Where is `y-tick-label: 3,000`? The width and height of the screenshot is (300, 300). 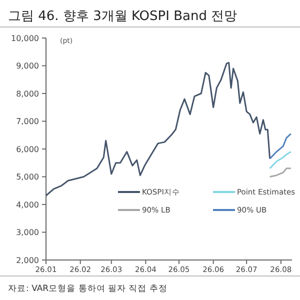 y-tick-label: 3,000 is located at coordinates (27, 233).